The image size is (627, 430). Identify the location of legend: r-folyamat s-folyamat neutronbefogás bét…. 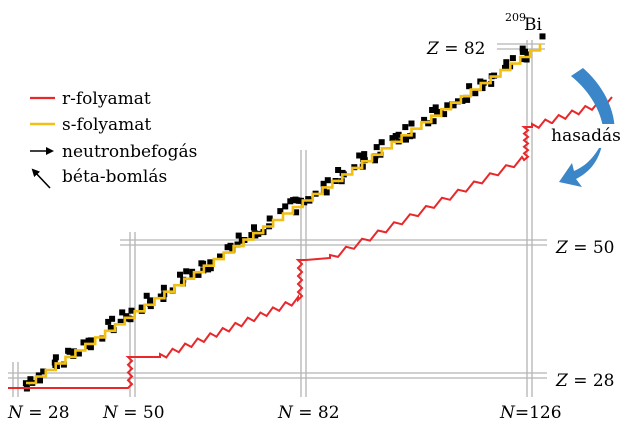
(113, 139).